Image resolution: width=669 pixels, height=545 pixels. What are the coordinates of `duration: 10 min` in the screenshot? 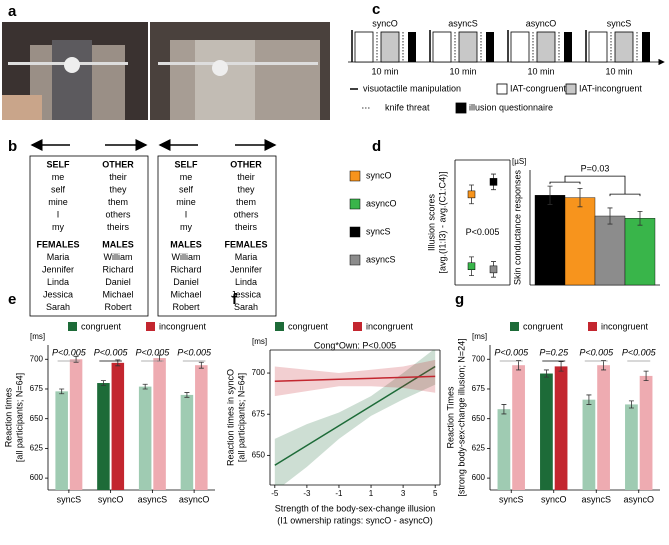 It's located at (540, 71).